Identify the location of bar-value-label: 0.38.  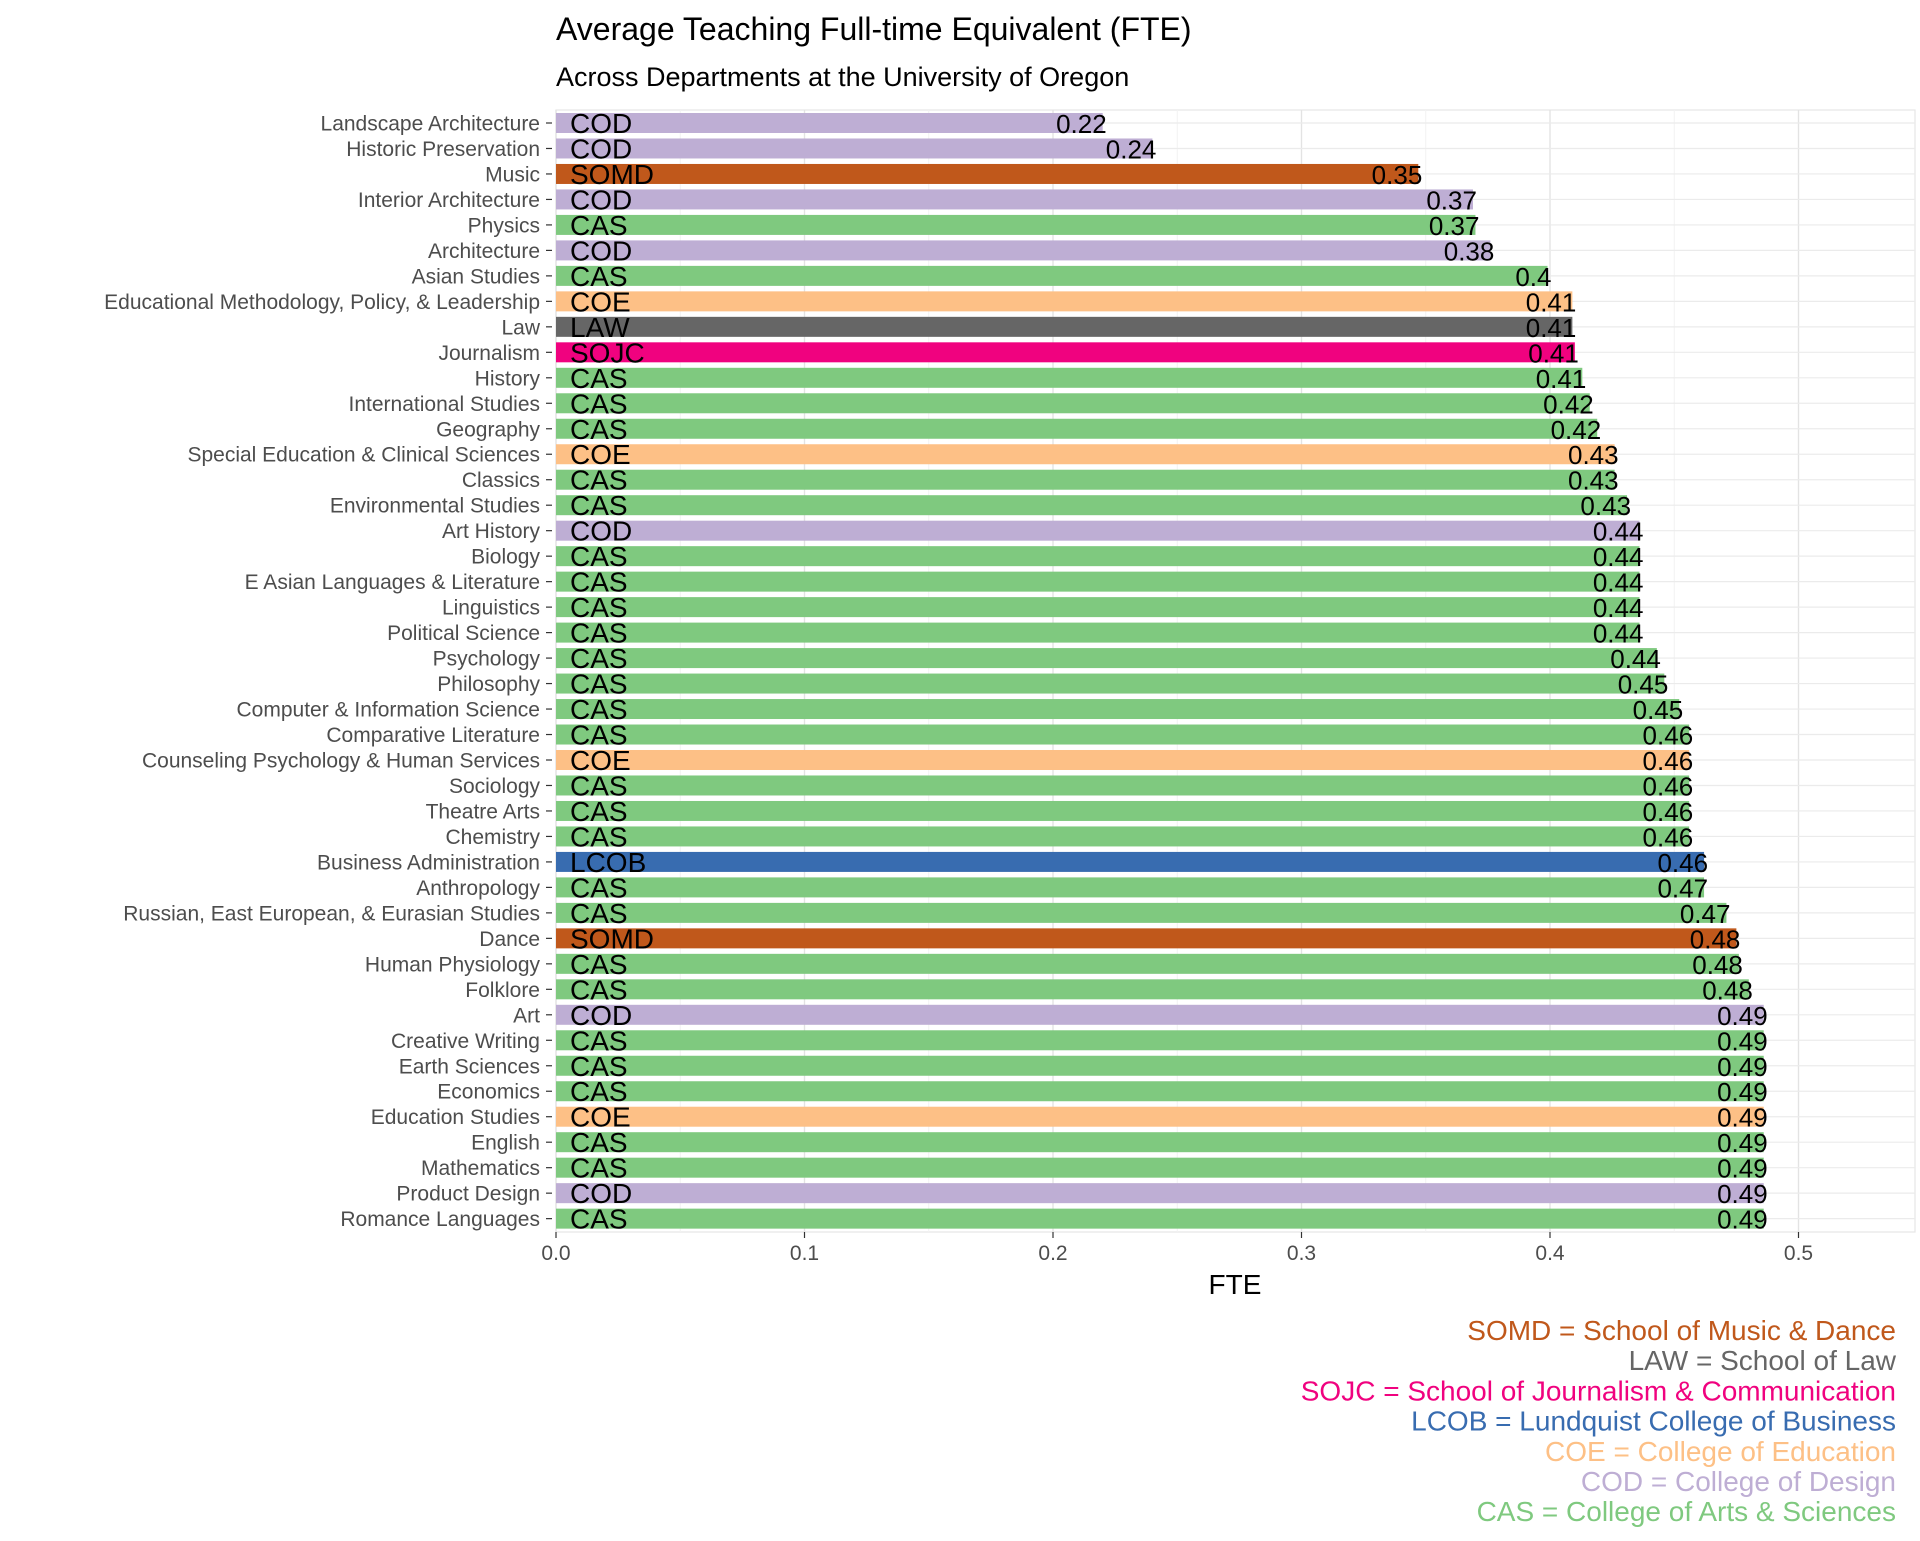
(1469, 251).